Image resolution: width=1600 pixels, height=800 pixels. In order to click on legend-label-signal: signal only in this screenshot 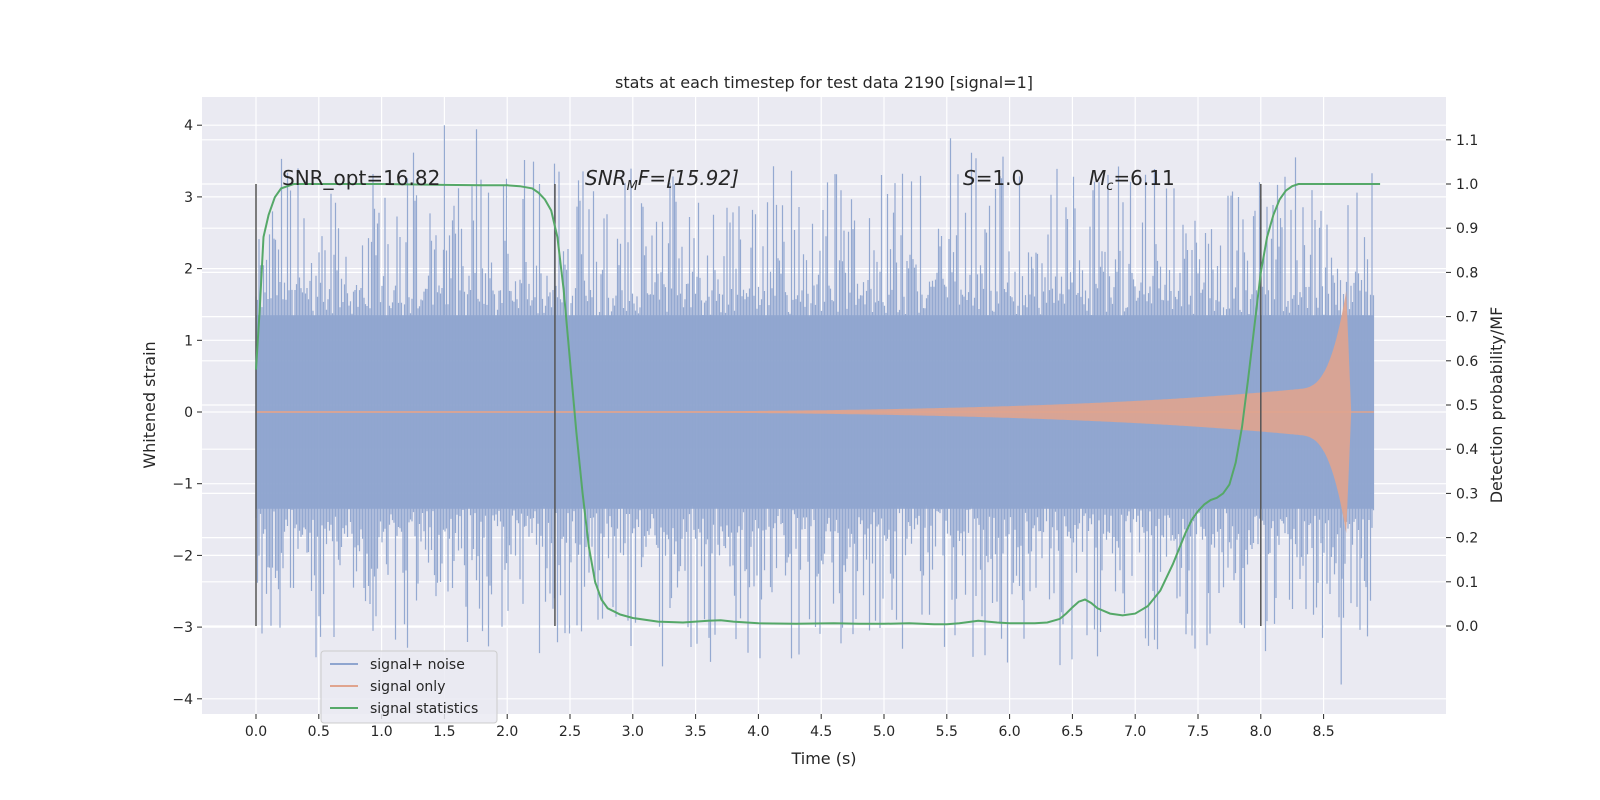, I will do `click(407, 687)`.